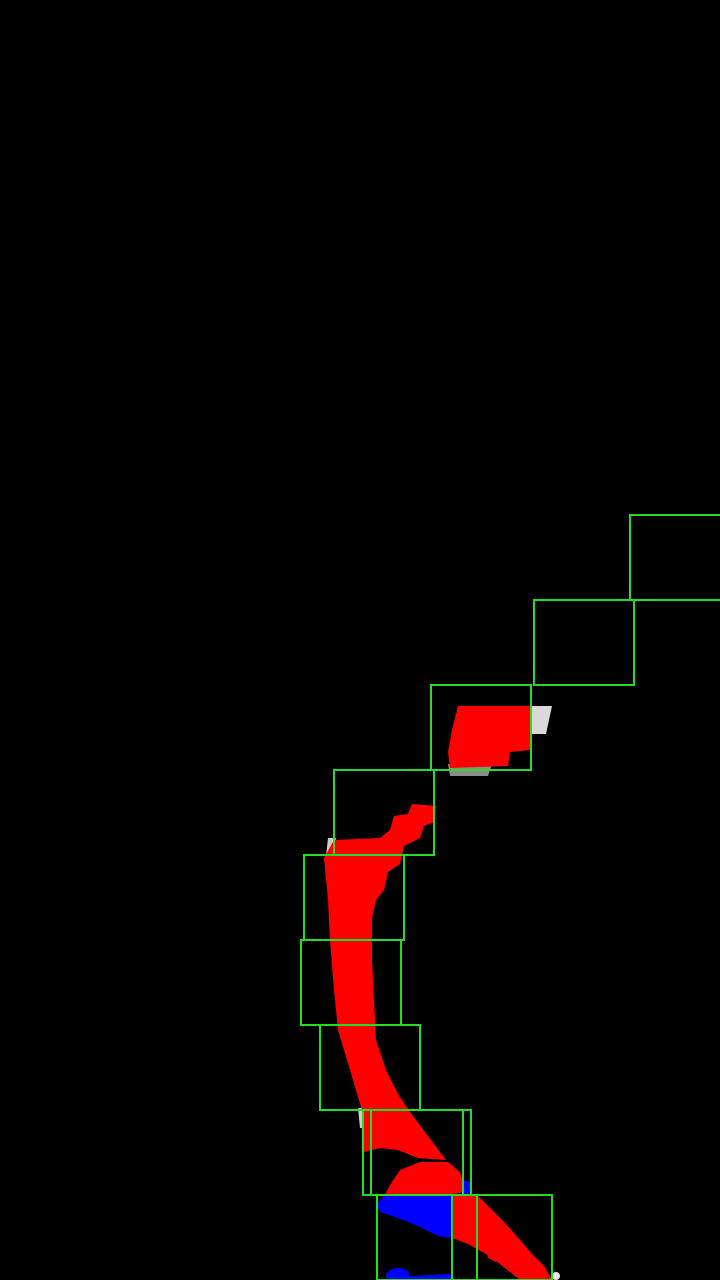  I want to click on red-mask-fleck, so click(492, 1254).